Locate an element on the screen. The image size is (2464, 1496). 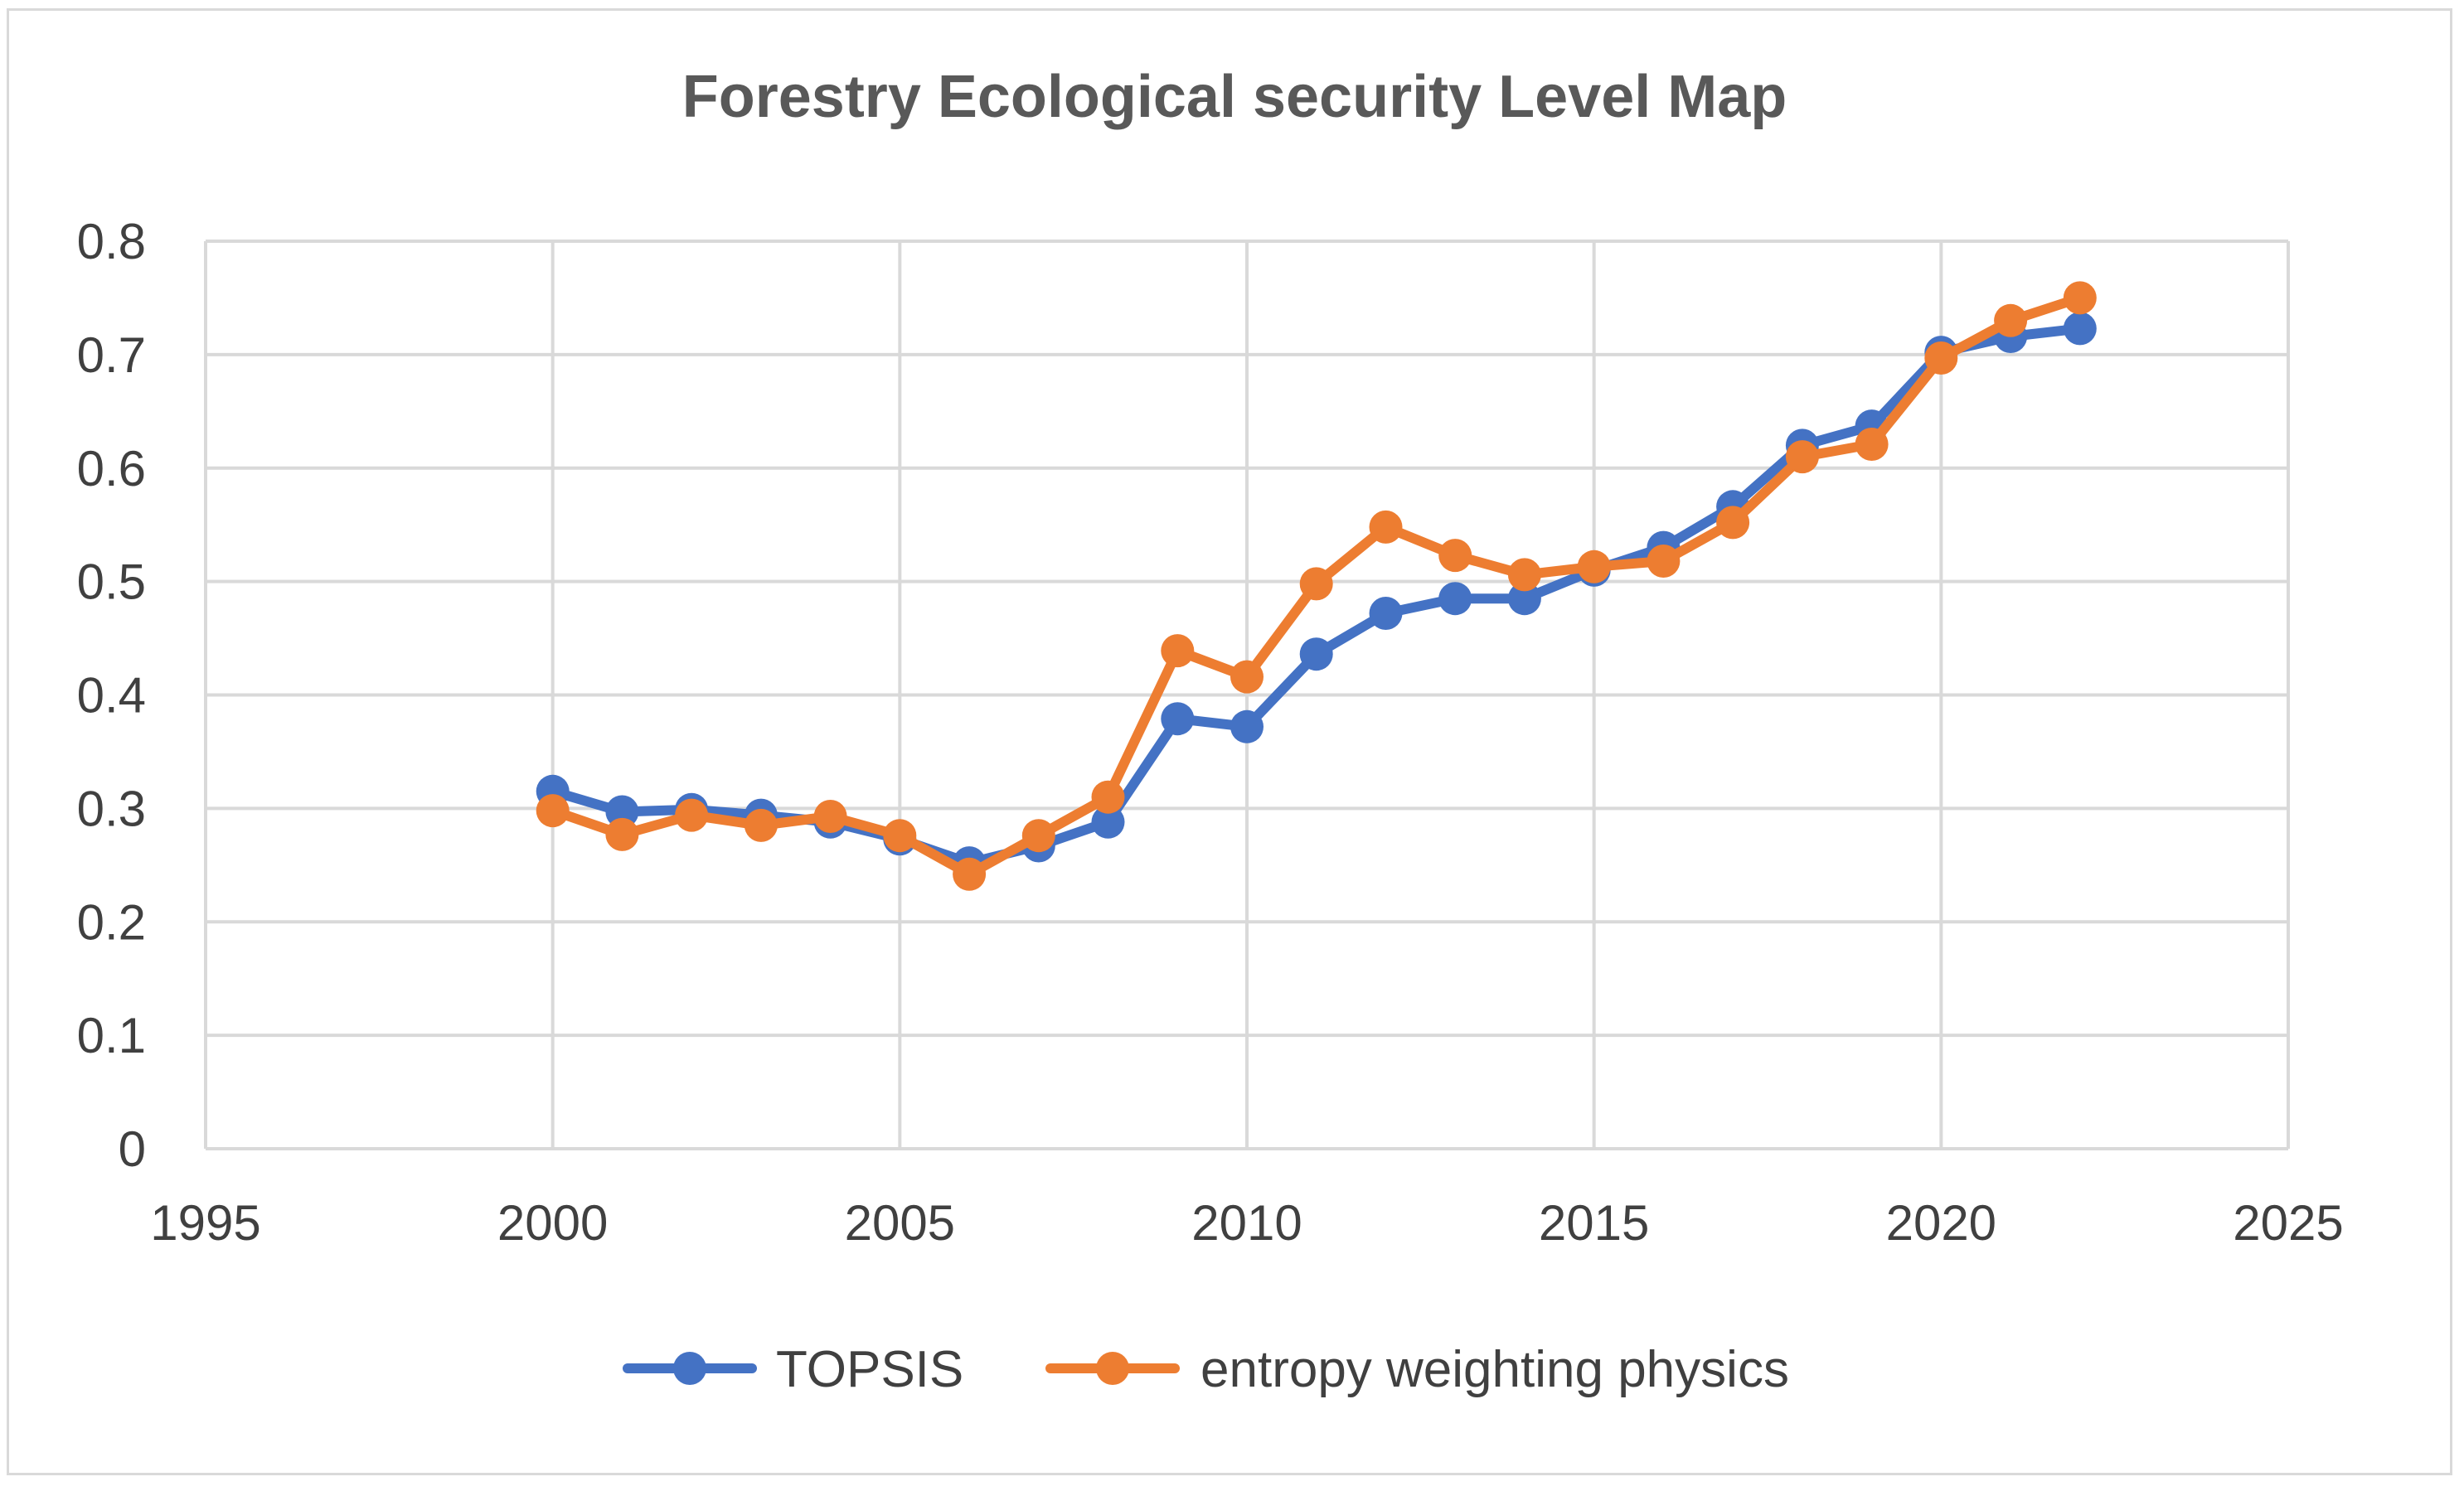
y-tick-label: 0 is located at coordinates (132, 1149).